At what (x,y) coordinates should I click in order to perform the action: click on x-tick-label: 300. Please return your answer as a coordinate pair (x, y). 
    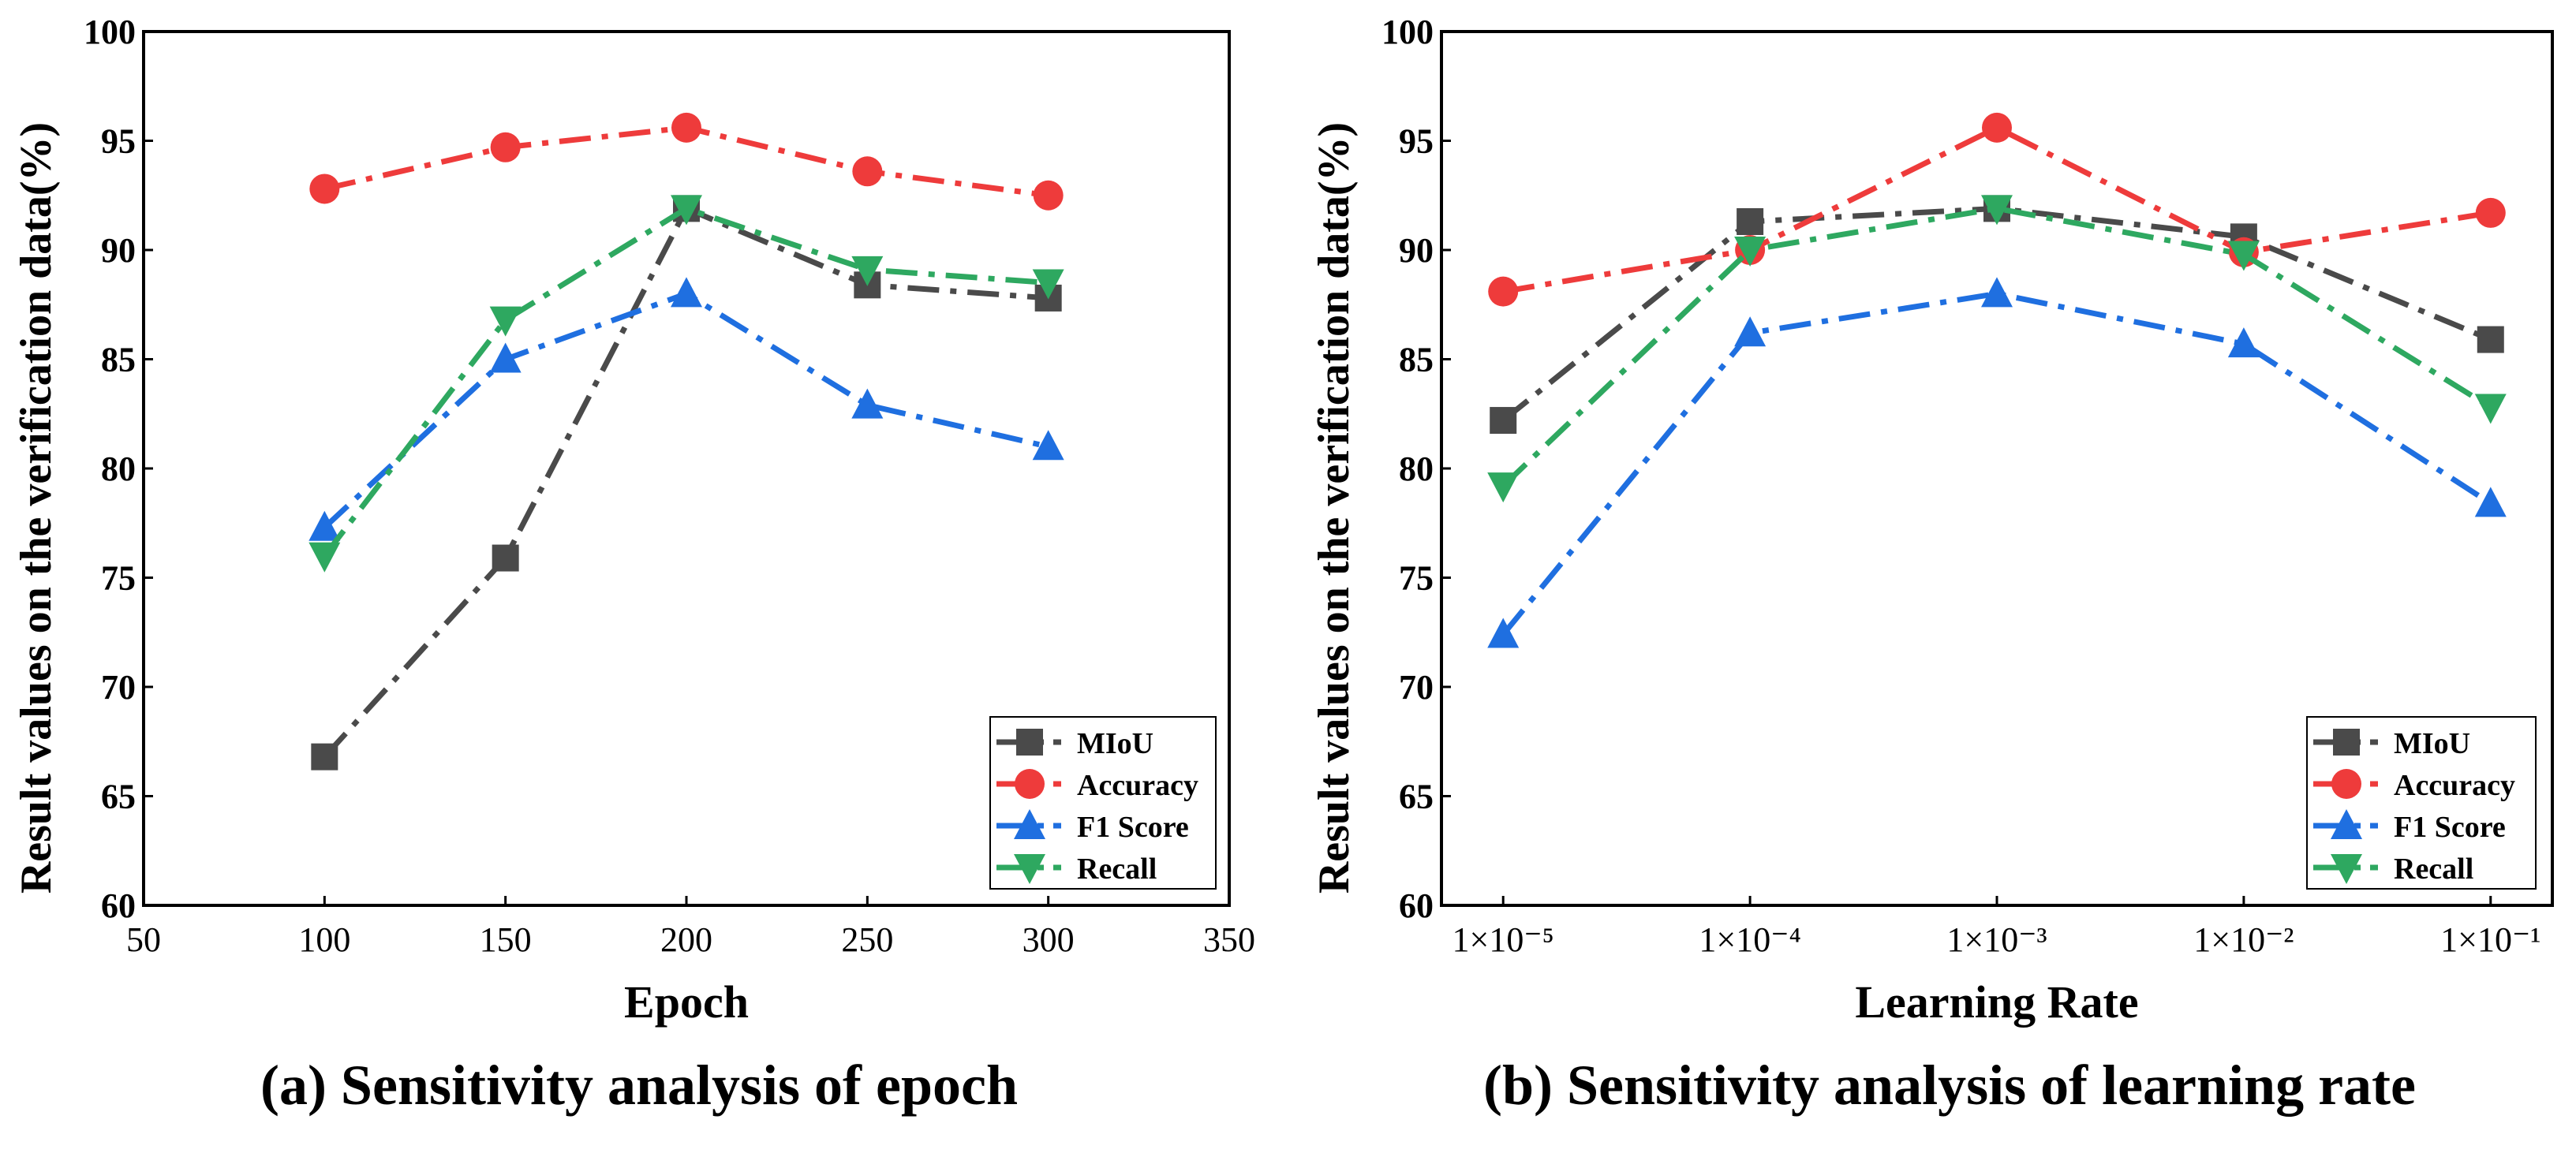
    Looking at the image, I should click on (1049, 939).